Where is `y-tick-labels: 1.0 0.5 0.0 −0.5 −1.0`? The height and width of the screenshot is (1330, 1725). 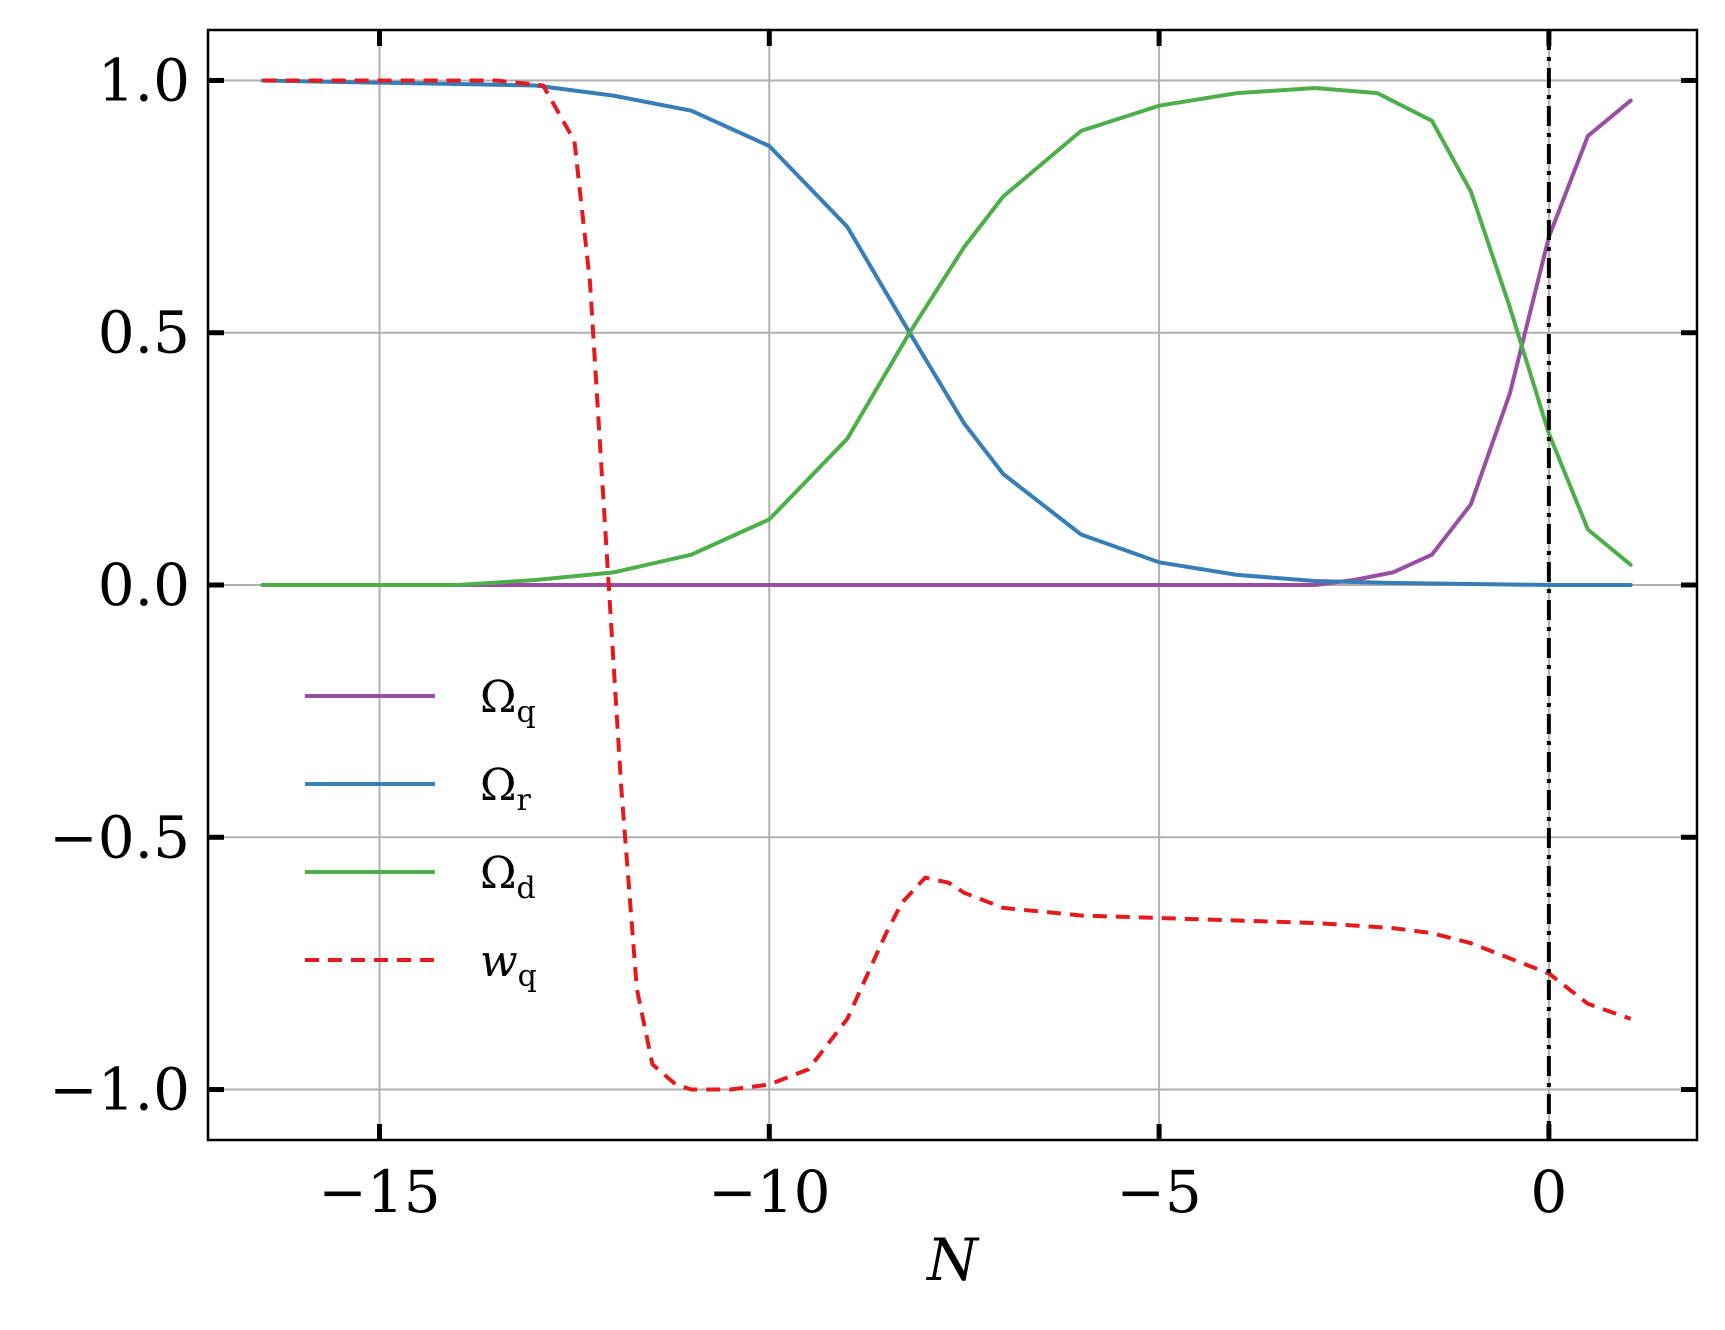 y-tick-labels: 1.0 0.5 0.0 −0.5 −1.0 is located at coordinates (119, 584).